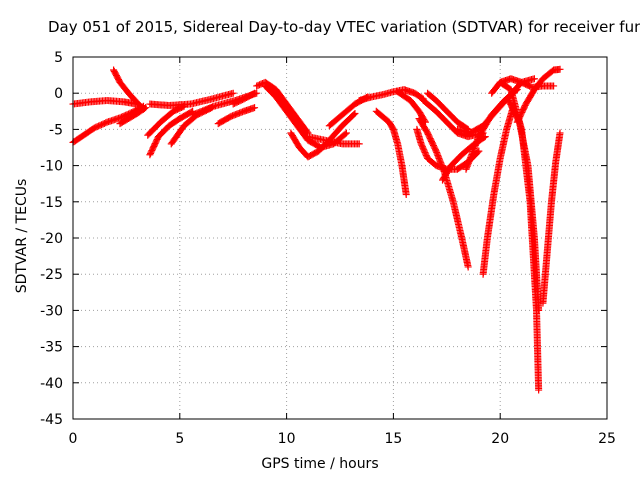 Image resolution: width=640 pixels, height=480 pixels. Describe the element at coordinates (287, 439) in the screenshot. I see `x-tick-label: 10` at that location.